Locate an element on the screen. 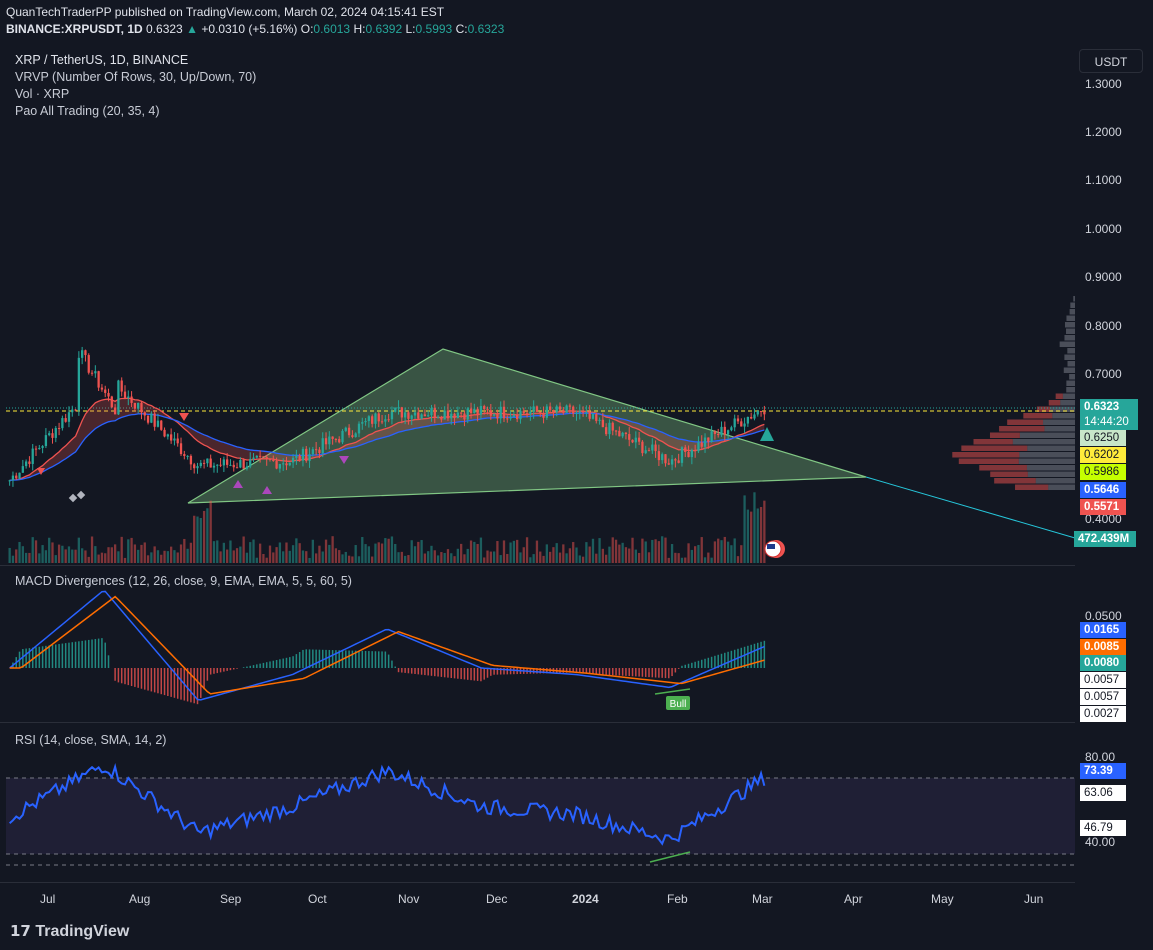 The height and width of the screenshot is (950, 1153). tradingview-logo-icon: 𝟭𝟳 is located at coordinates (20, 931).